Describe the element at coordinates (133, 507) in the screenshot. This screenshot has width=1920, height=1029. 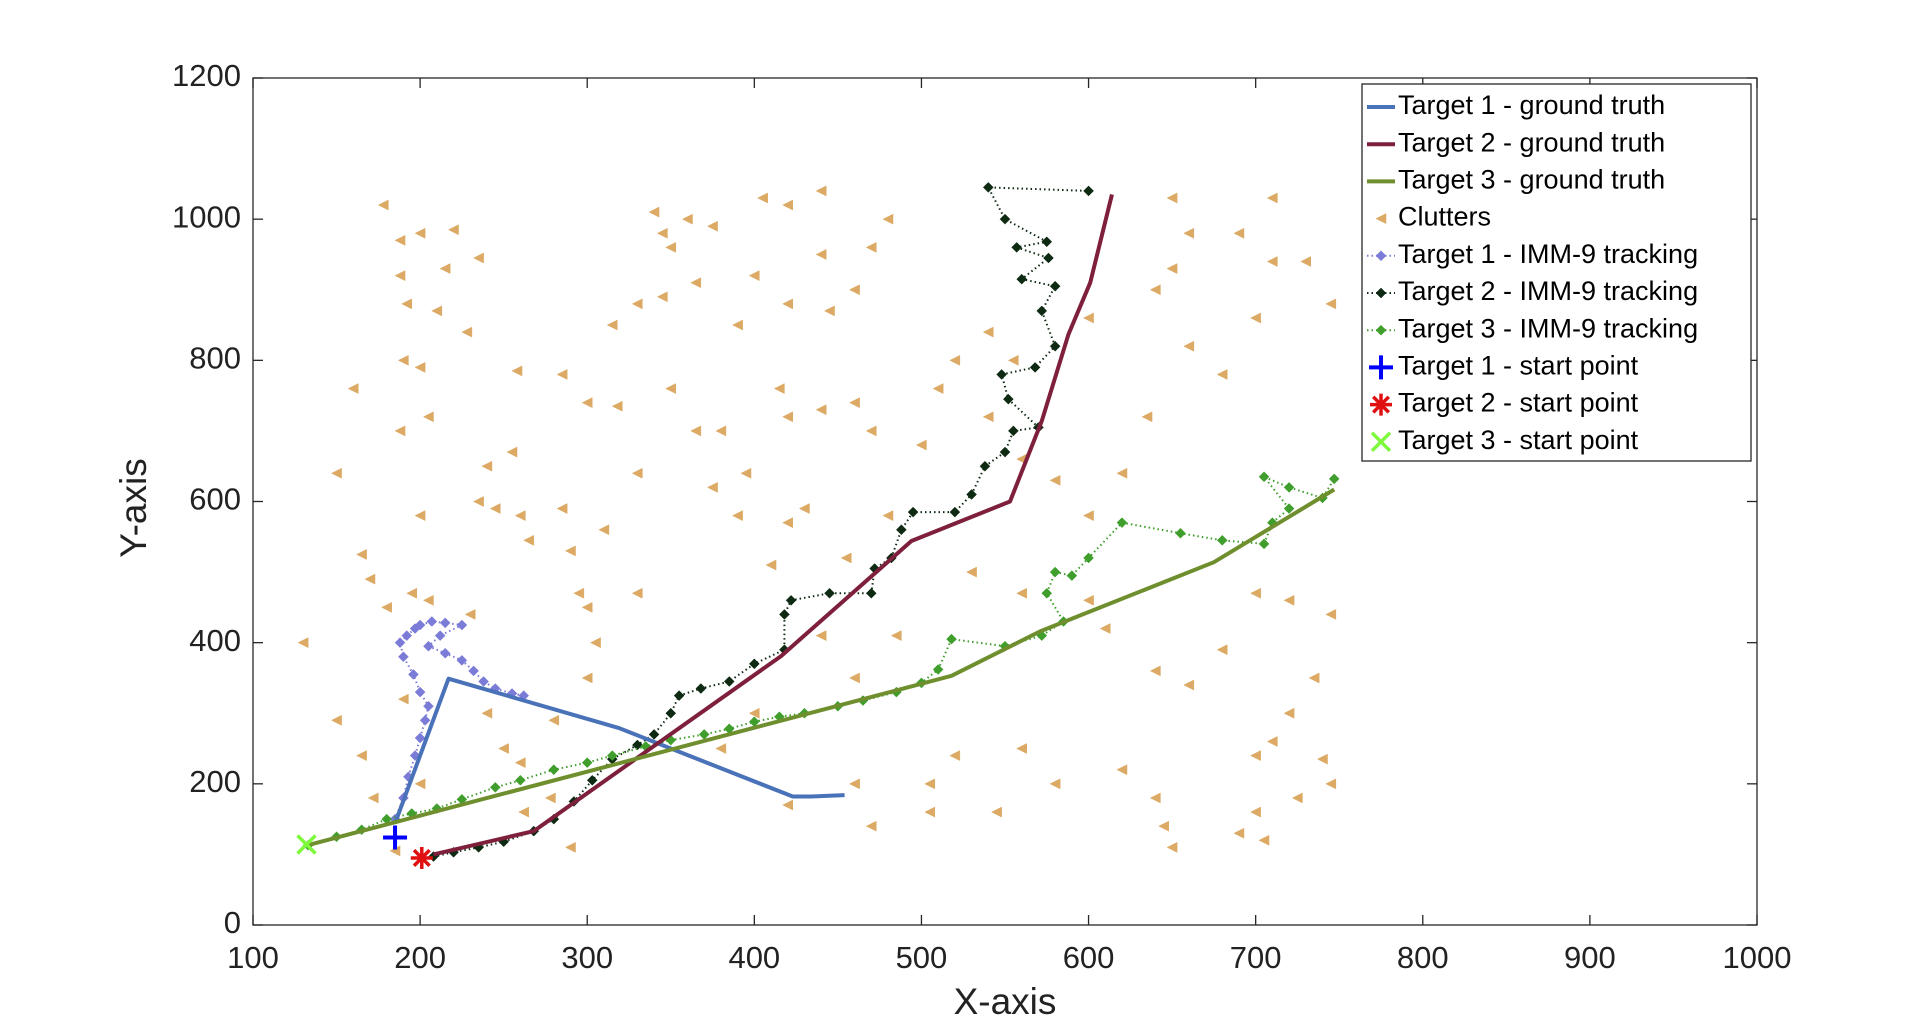
I see `y-axis-label: Y-axis` at that location.